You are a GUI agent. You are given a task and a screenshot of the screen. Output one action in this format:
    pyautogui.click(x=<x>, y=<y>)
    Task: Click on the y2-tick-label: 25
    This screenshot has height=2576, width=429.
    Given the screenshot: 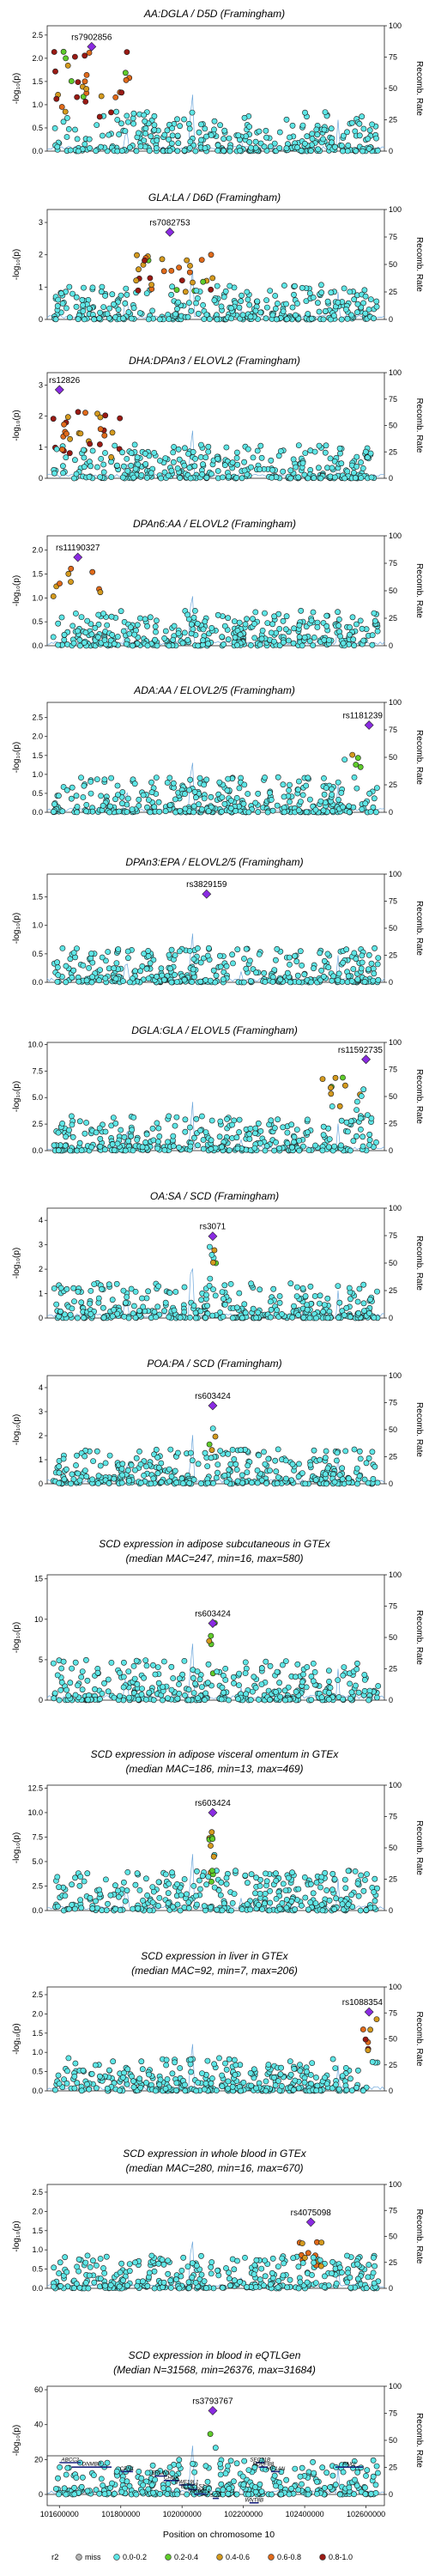 What is the action you would take?
    pyautogui.click(x=393, y=2065)
    